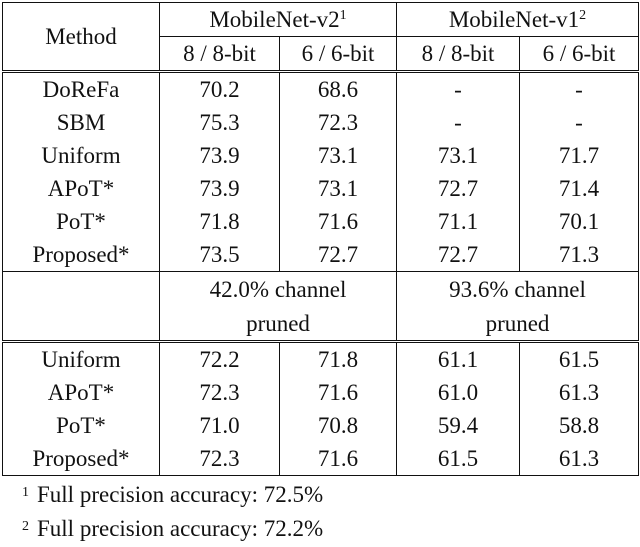 Image resolution: width=640 pixels, height=547 pixels. I want to click on footnote-text: Full precision accuracy: 72.5%, so click(180, 494).